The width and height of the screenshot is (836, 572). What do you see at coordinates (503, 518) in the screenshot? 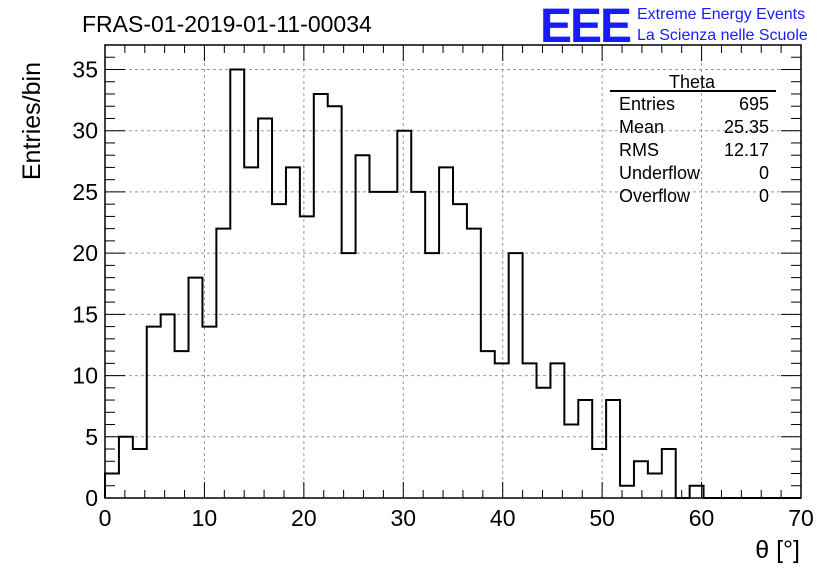
I see `x-tick-label: 40` at bounding box center [503, 518].